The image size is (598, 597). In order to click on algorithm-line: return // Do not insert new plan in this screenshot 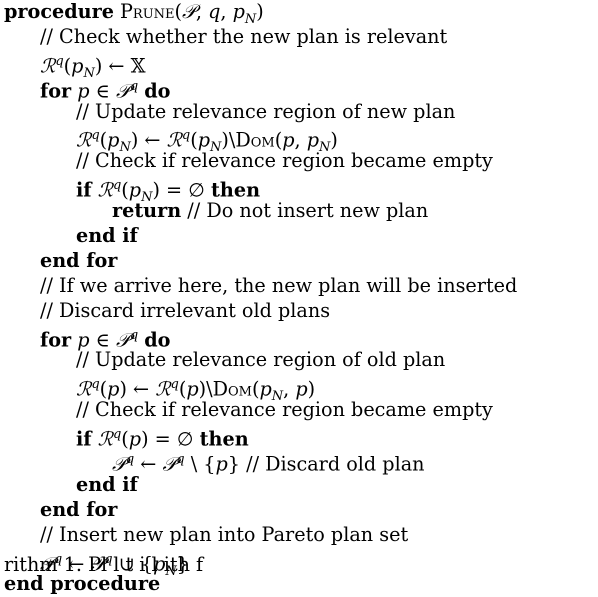, I will do `click(299, 211)`.